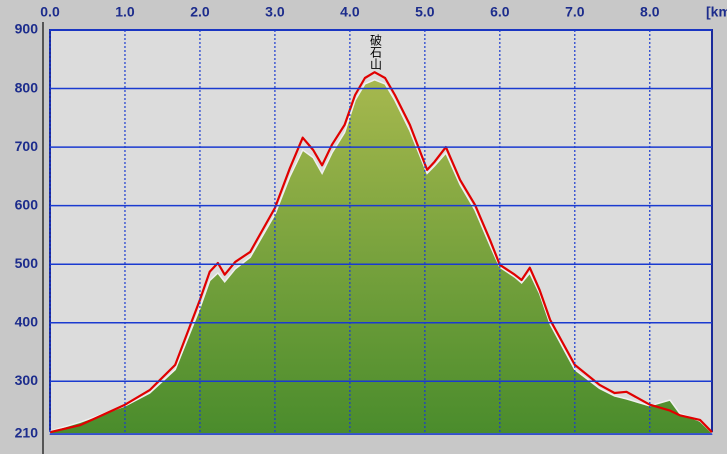 The height and width of the screenshot is (454, 727). I want to click on x-tick-label: 7.0, so click(575, 12).